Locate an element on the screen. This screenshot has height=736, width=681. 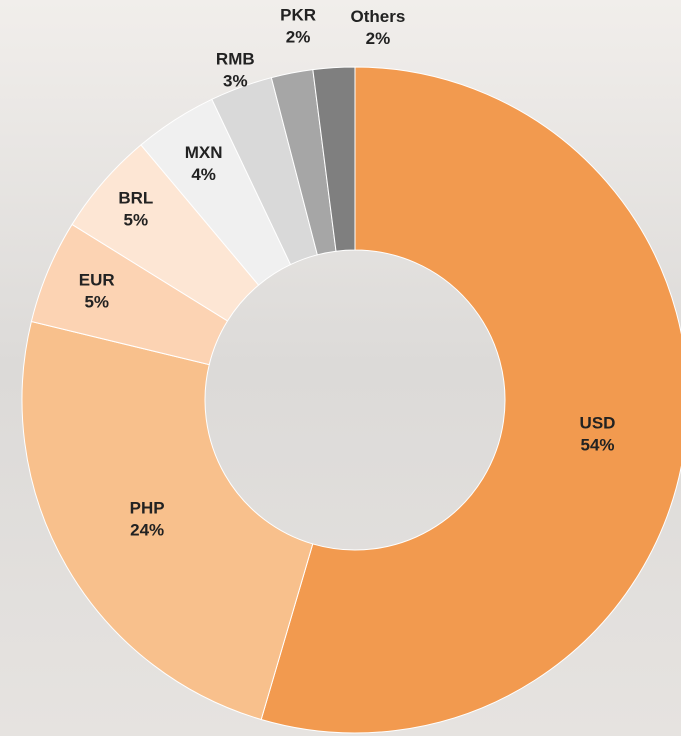
slice-label: MXN is located at coordinates (204, 152).